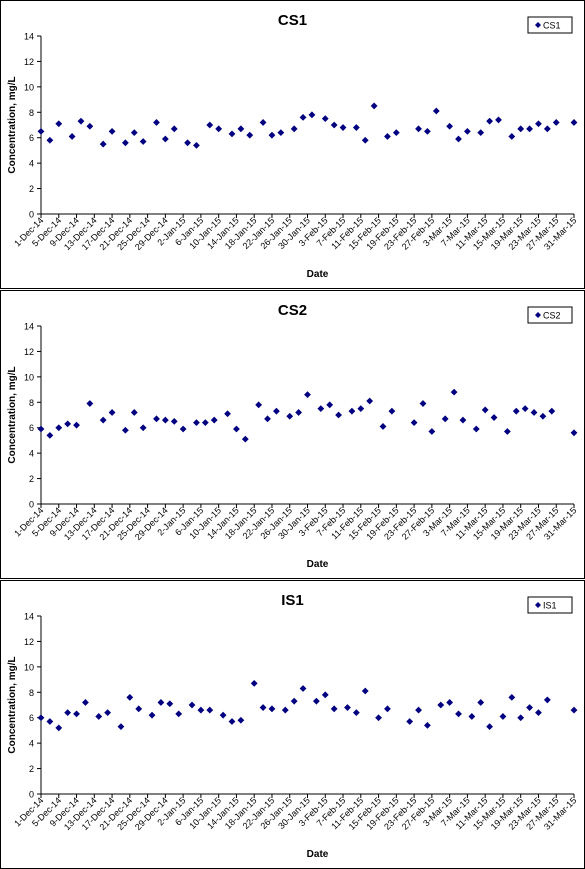 Image resolution: width=585 pixels, height=869 pixels. What do you see at coordinates (12, 124) in the screenshot?
I see `y-axis-label: Concentration, mg/L` at bounding box center [12, 124].